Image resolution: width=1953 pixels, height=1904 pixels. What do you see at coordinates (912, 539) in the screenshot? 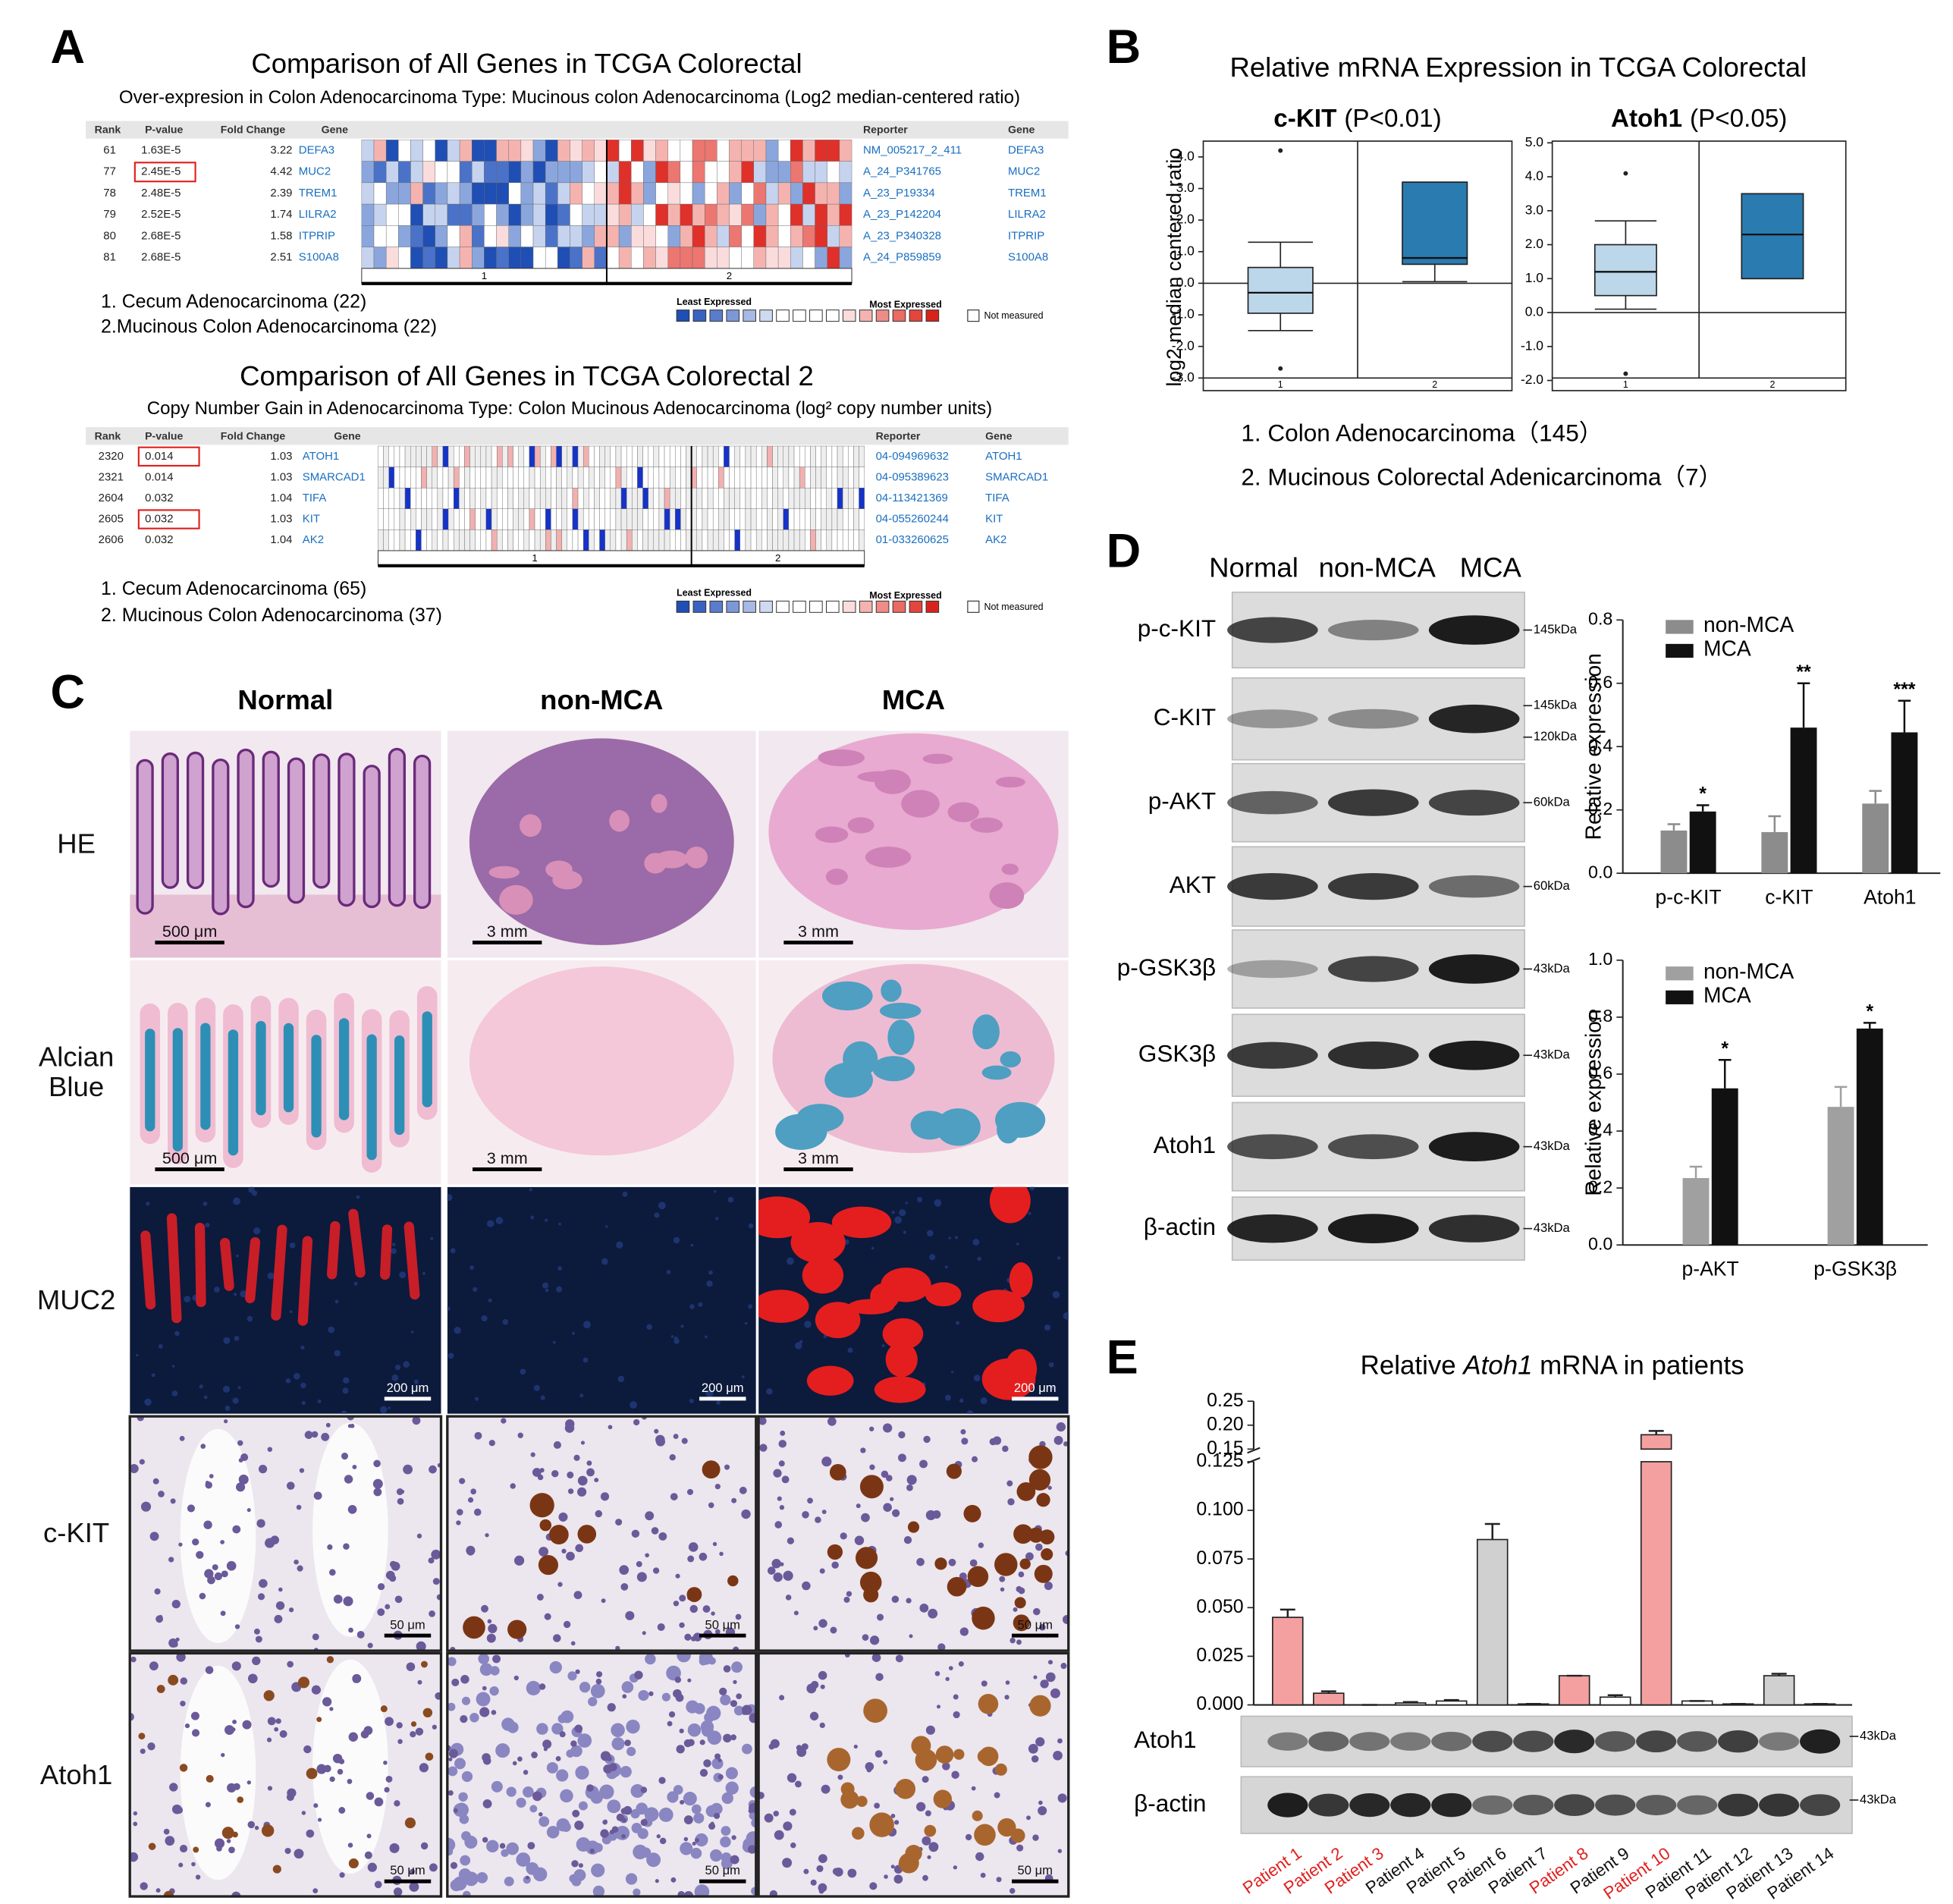
I see `table-cell: 01-033260625` at bounding box center [912, 539].